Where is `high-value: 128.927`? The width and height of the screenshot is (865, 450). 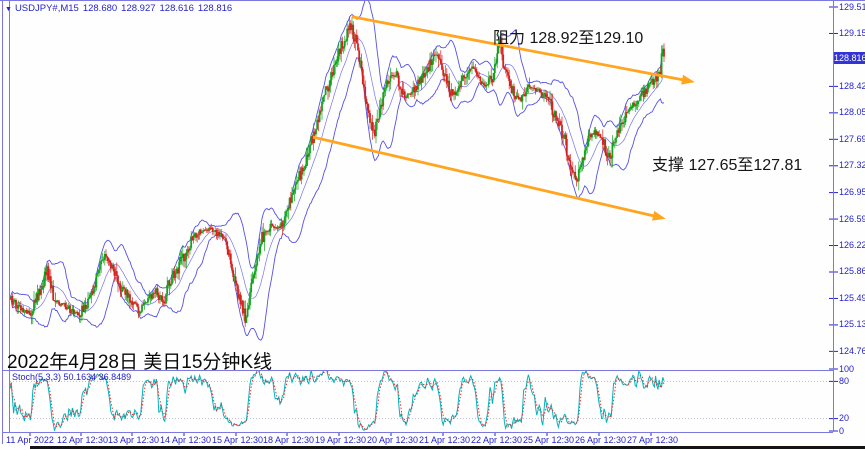 high-value: 128.927 is located at coordinates (138, 8).